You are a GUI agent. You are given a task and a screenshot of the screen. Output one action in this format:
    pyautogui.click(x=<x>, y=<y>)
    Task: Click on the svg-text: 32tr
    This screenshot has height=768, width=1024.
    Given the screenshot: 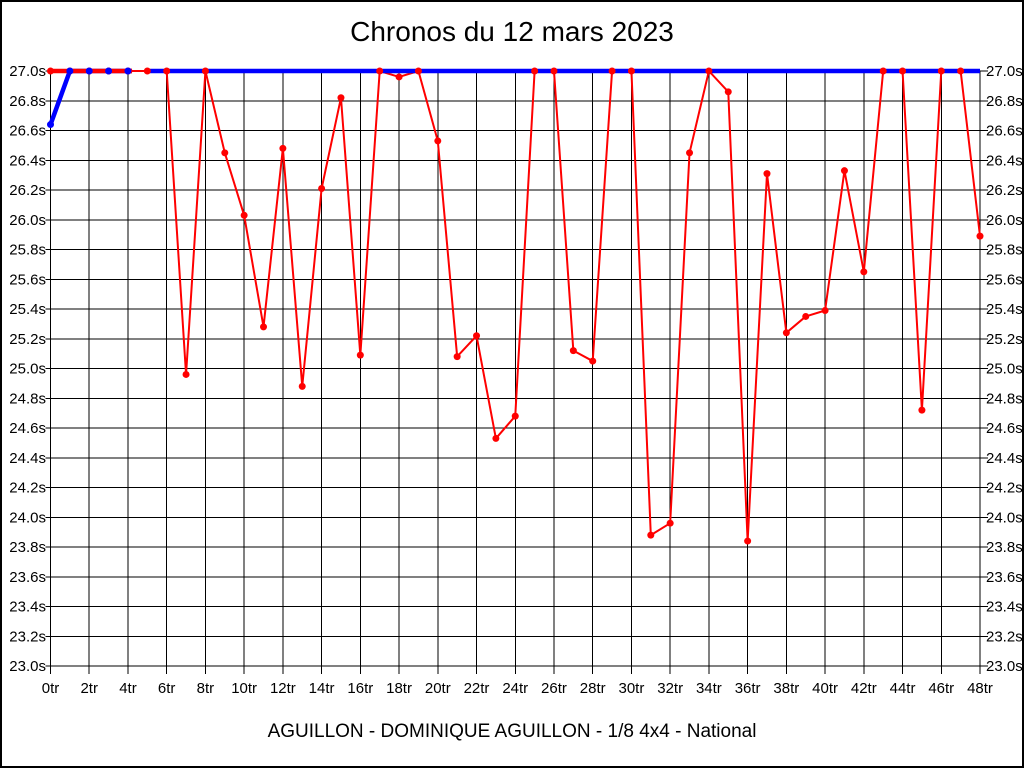 What is the action you would take?
    pyautogui.click(x=670, y=688)
    